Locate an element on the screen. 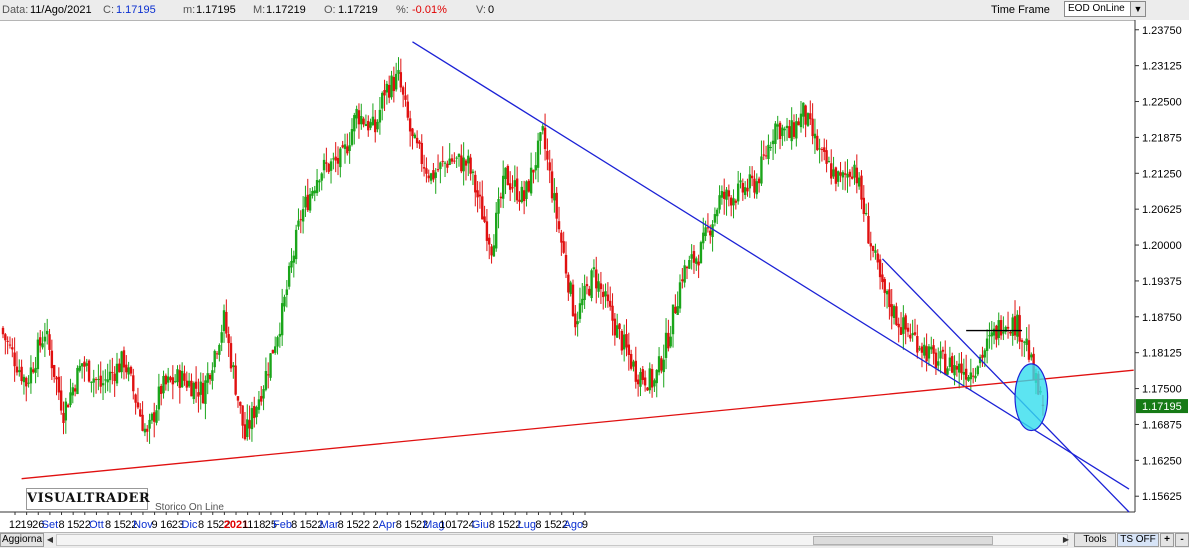 This screenshot has width=1189, height=548. chevron-down-icon: ▼ is located at coordinates (1138, 9).